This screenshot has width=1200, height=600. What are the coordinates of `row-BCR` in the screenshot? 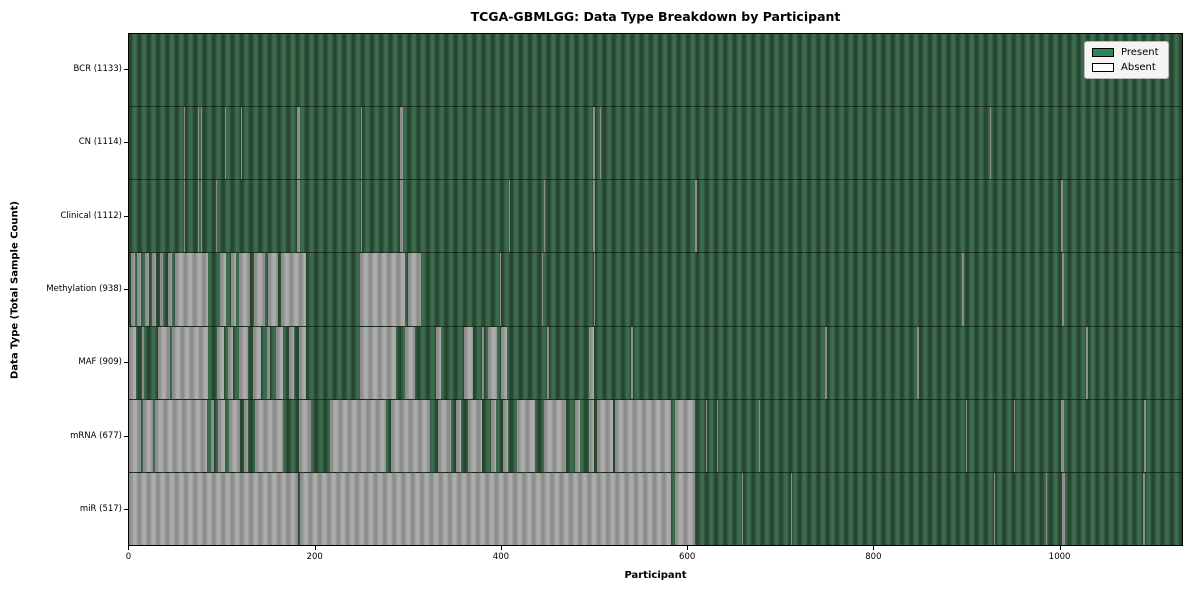 It's located at (655, 70).